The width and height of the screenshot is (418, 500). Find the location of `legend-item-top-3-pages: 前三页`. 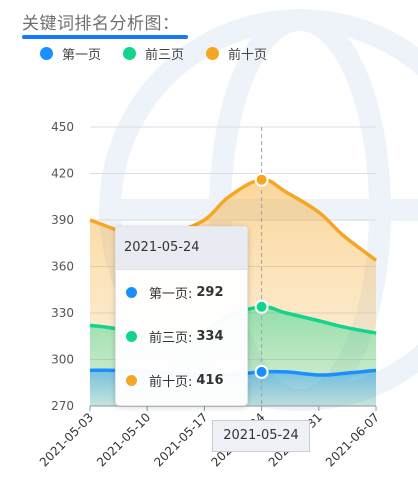

legend-item-top-3-pages: 前三页 is located at coordinates (153, 53).